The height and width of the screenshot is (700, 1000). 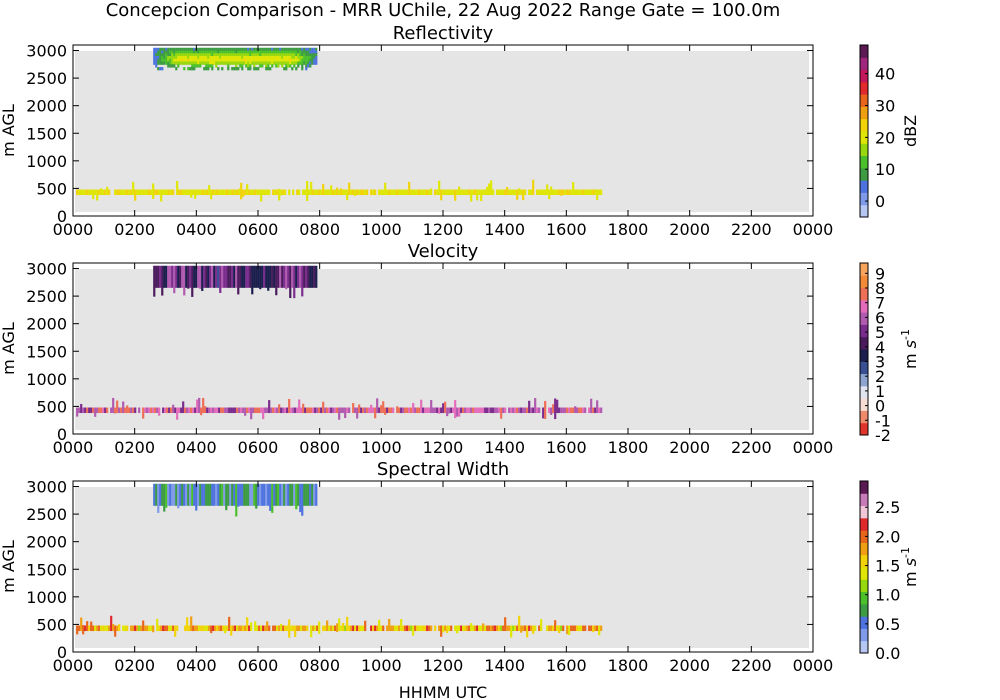 What do you see at coordinates (258, 665) in the screenshot?
I see `x-tick-label: 0600` at bounding box center [258, 665].